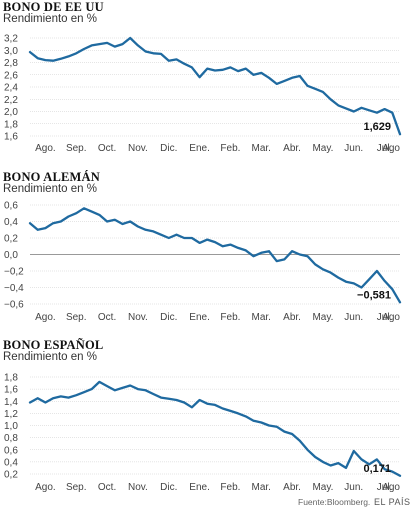  I want to click on chart-title-es: BONO ESPAÑOL, so click(53, 345).